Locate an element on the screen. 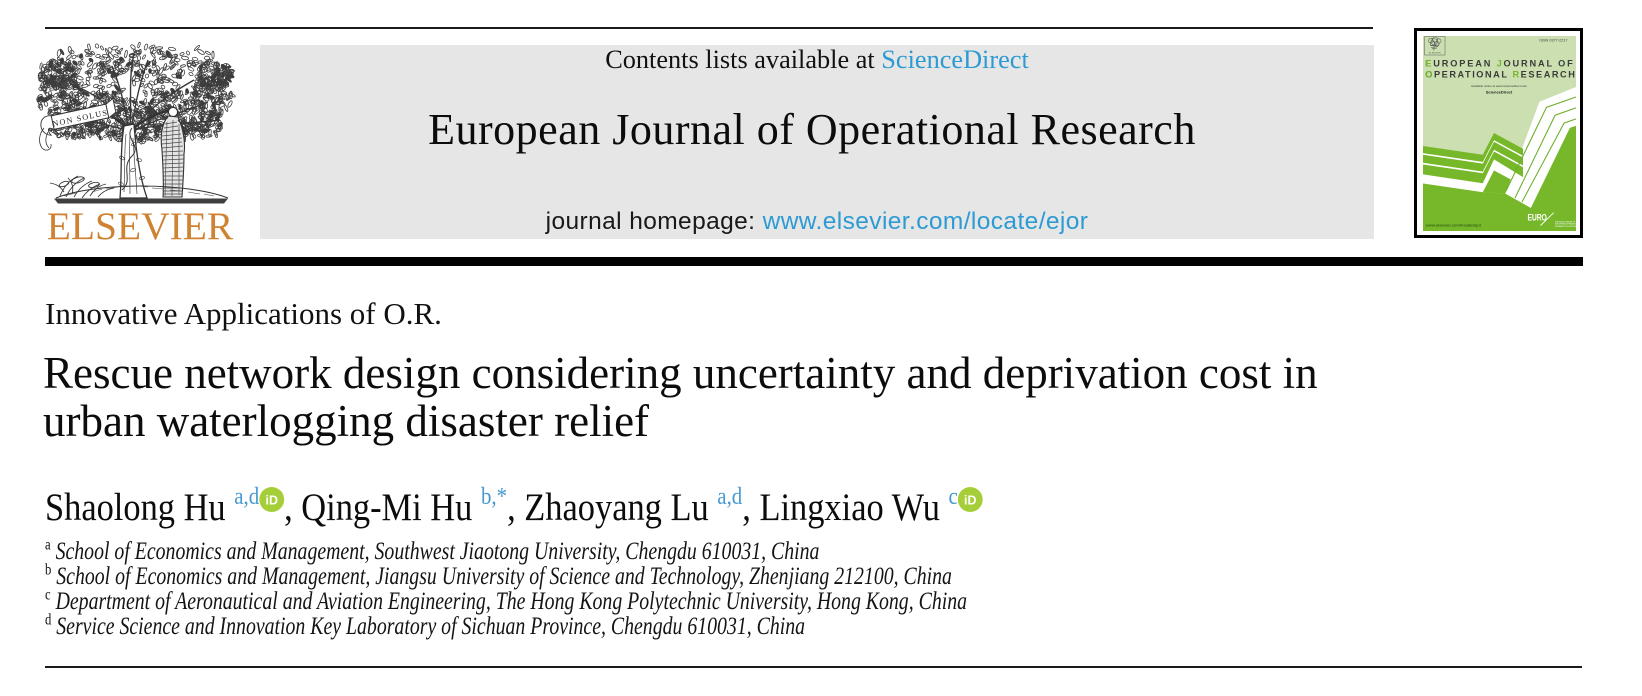 The width and height of the screenshot is (1642, 696). svg-text: EURO is located at coordinates (1537, 217).